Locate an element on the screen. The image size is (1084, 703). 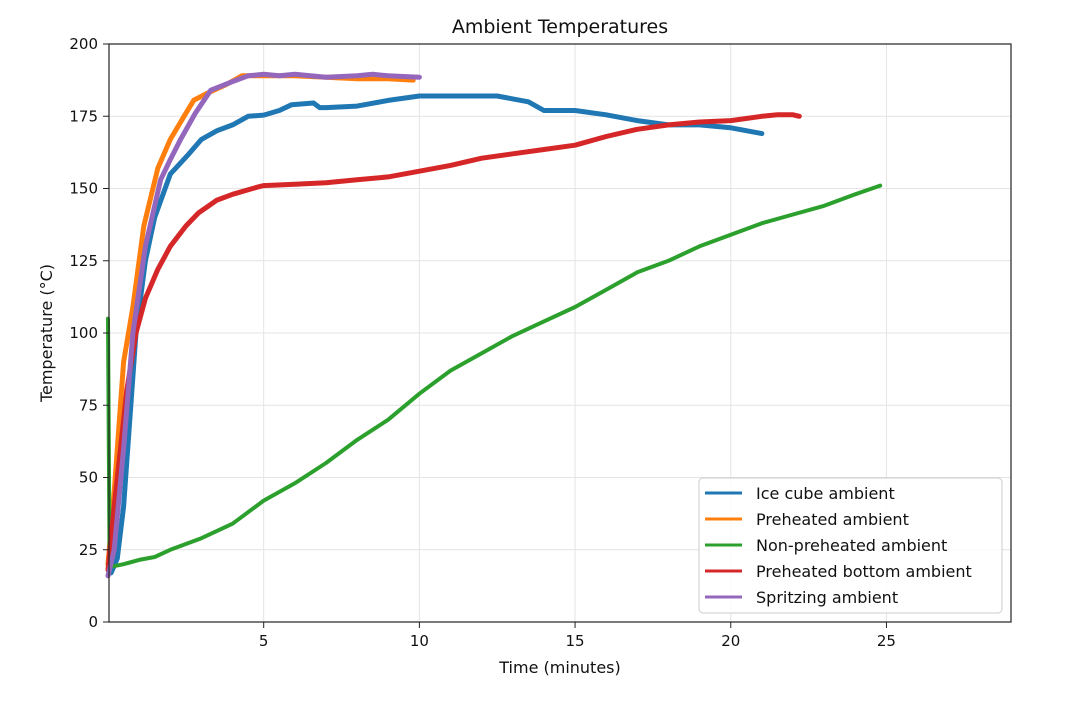
legend-label: Ice cube ambient is located at coordinates (825, 493).